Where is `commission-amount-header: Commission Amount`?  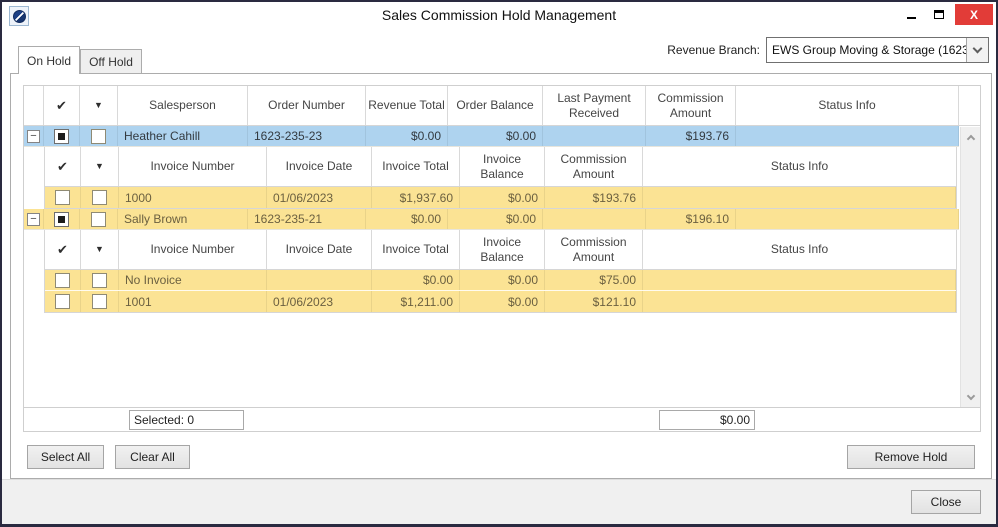
commission-amount-header: Commission Amount is located at coordinates (691, 105).